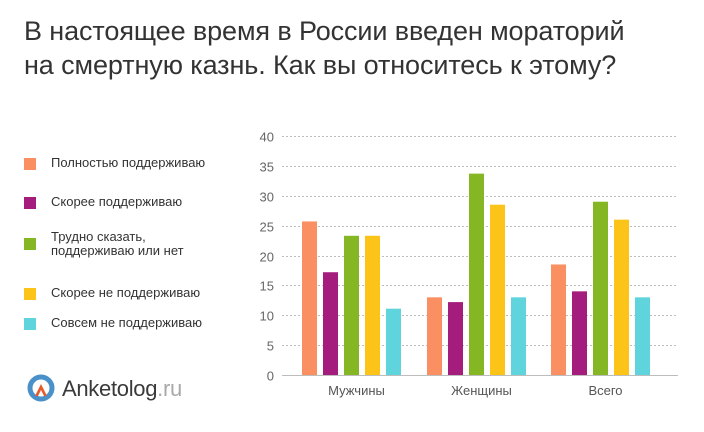 The height and width of the screenshot is (432, 704). I want to click on y-tick-label: 10, so click(267, 316).